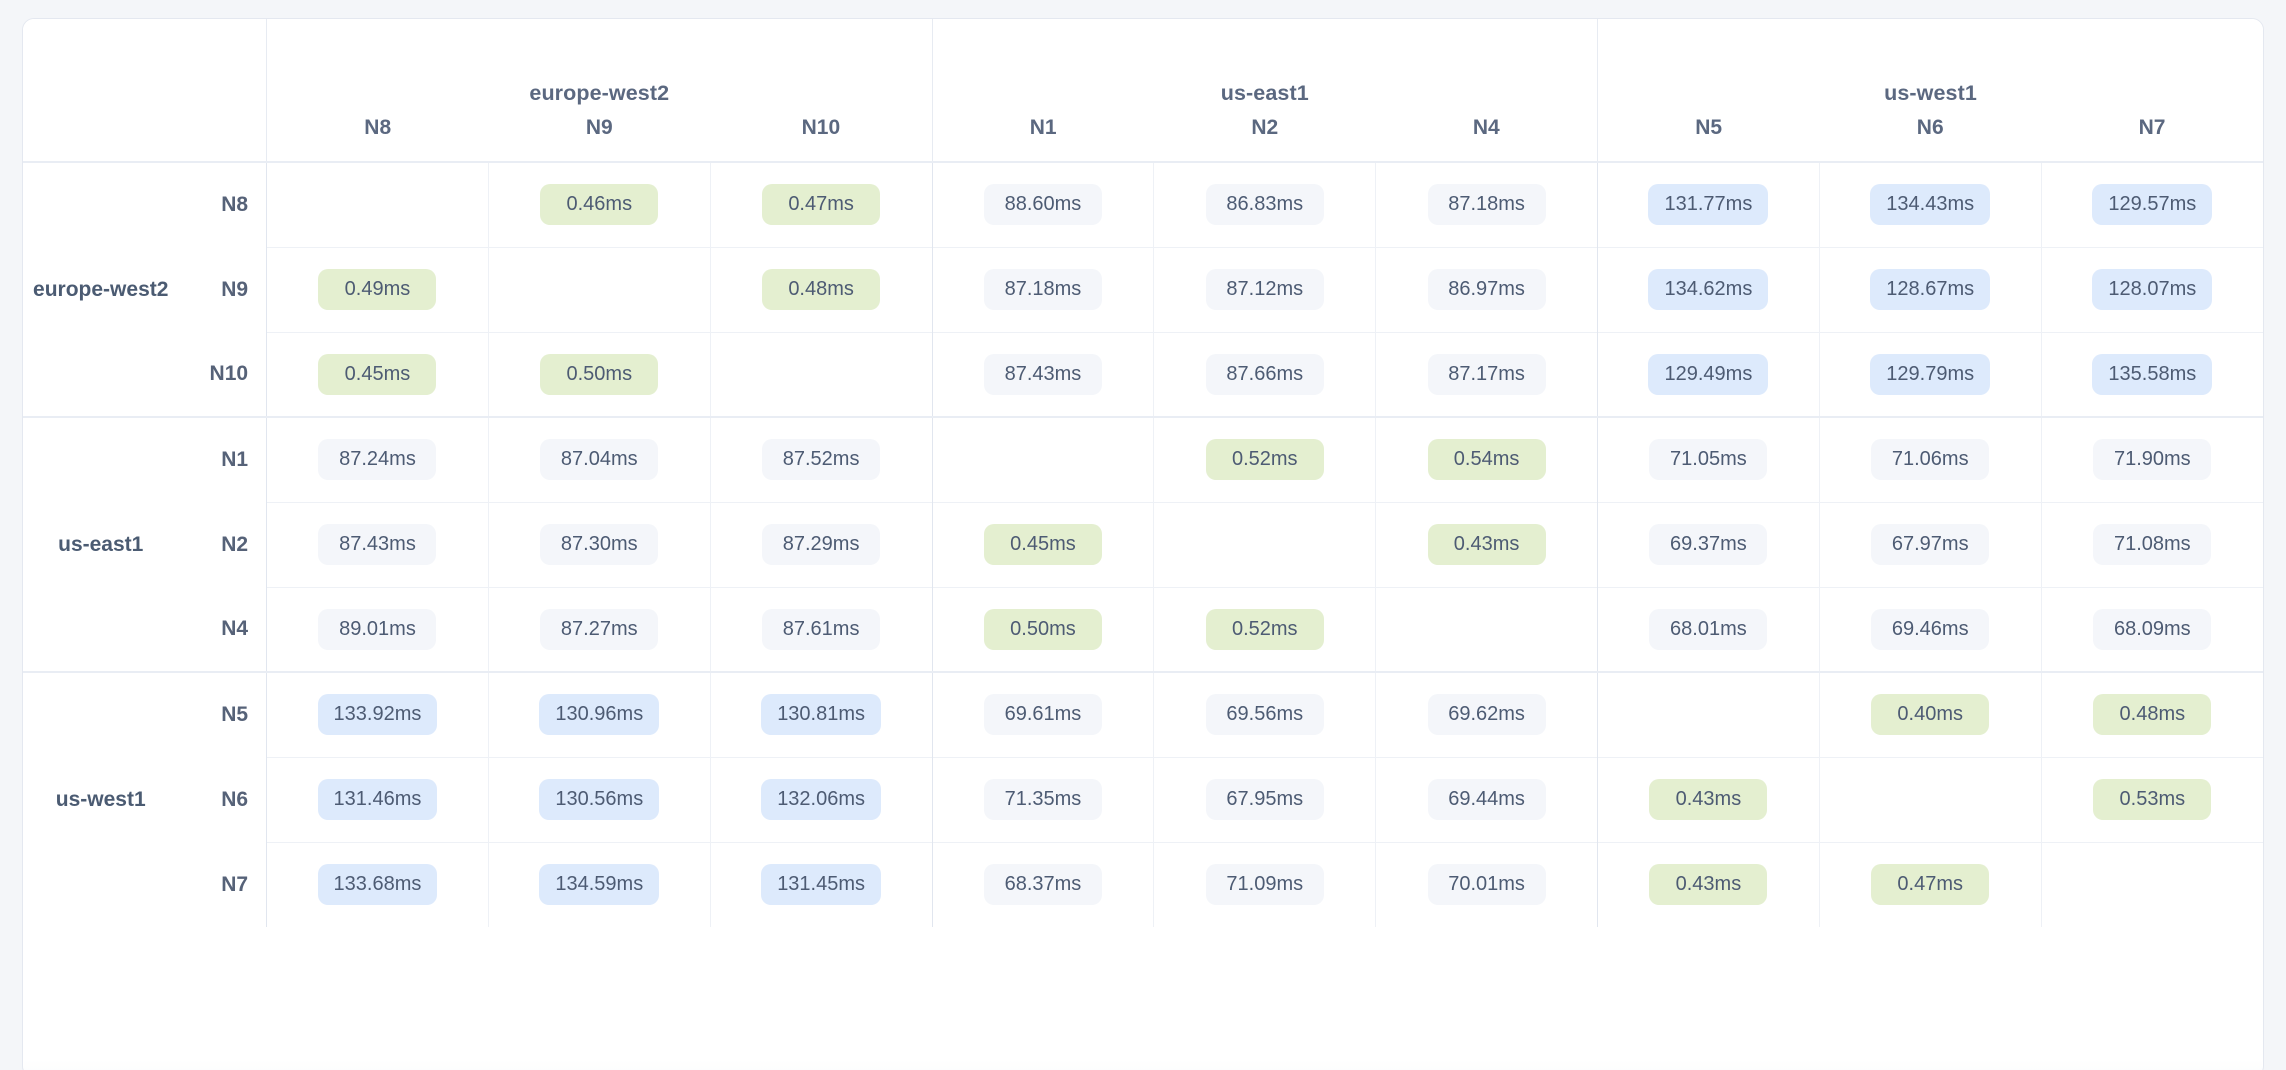  Describe the element at coordinates (599, 714) in the screenshot. I see `latency-cell: 130.96ms` at that location.